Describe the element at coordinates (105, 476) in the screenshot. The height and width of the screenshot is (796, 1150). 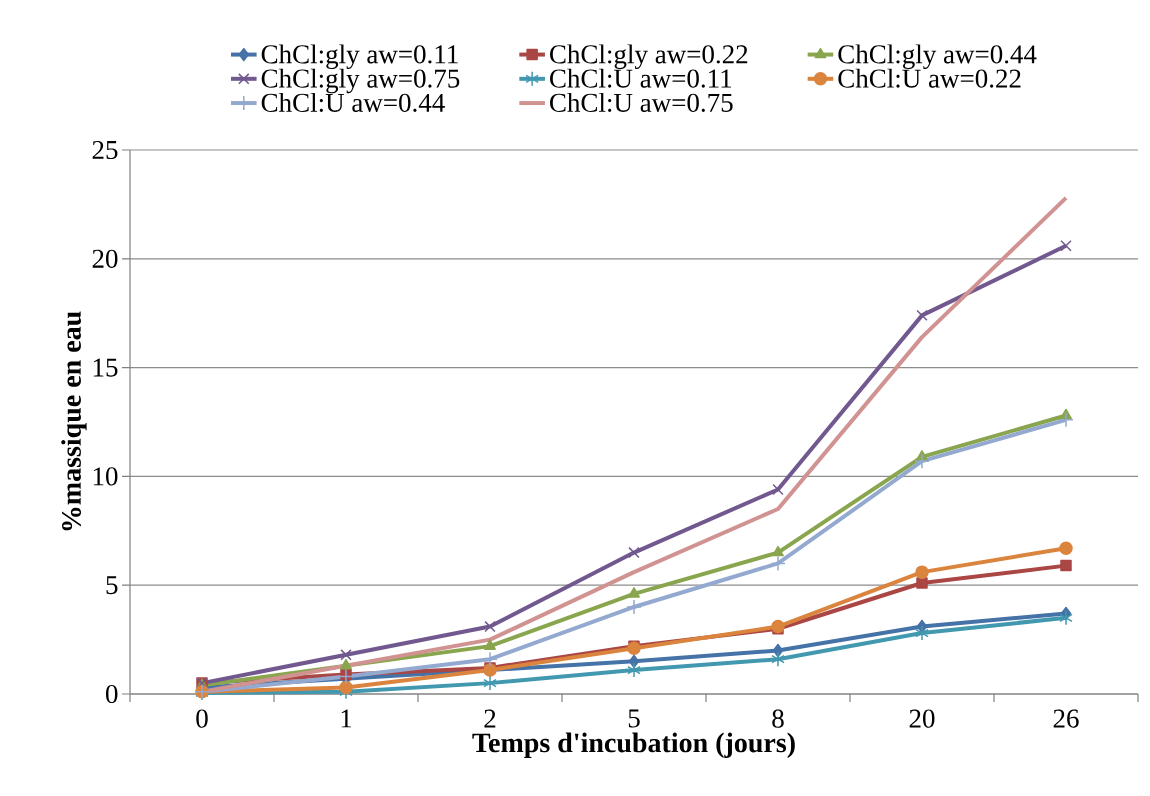
I see `y-tick-label: 10` at that location.